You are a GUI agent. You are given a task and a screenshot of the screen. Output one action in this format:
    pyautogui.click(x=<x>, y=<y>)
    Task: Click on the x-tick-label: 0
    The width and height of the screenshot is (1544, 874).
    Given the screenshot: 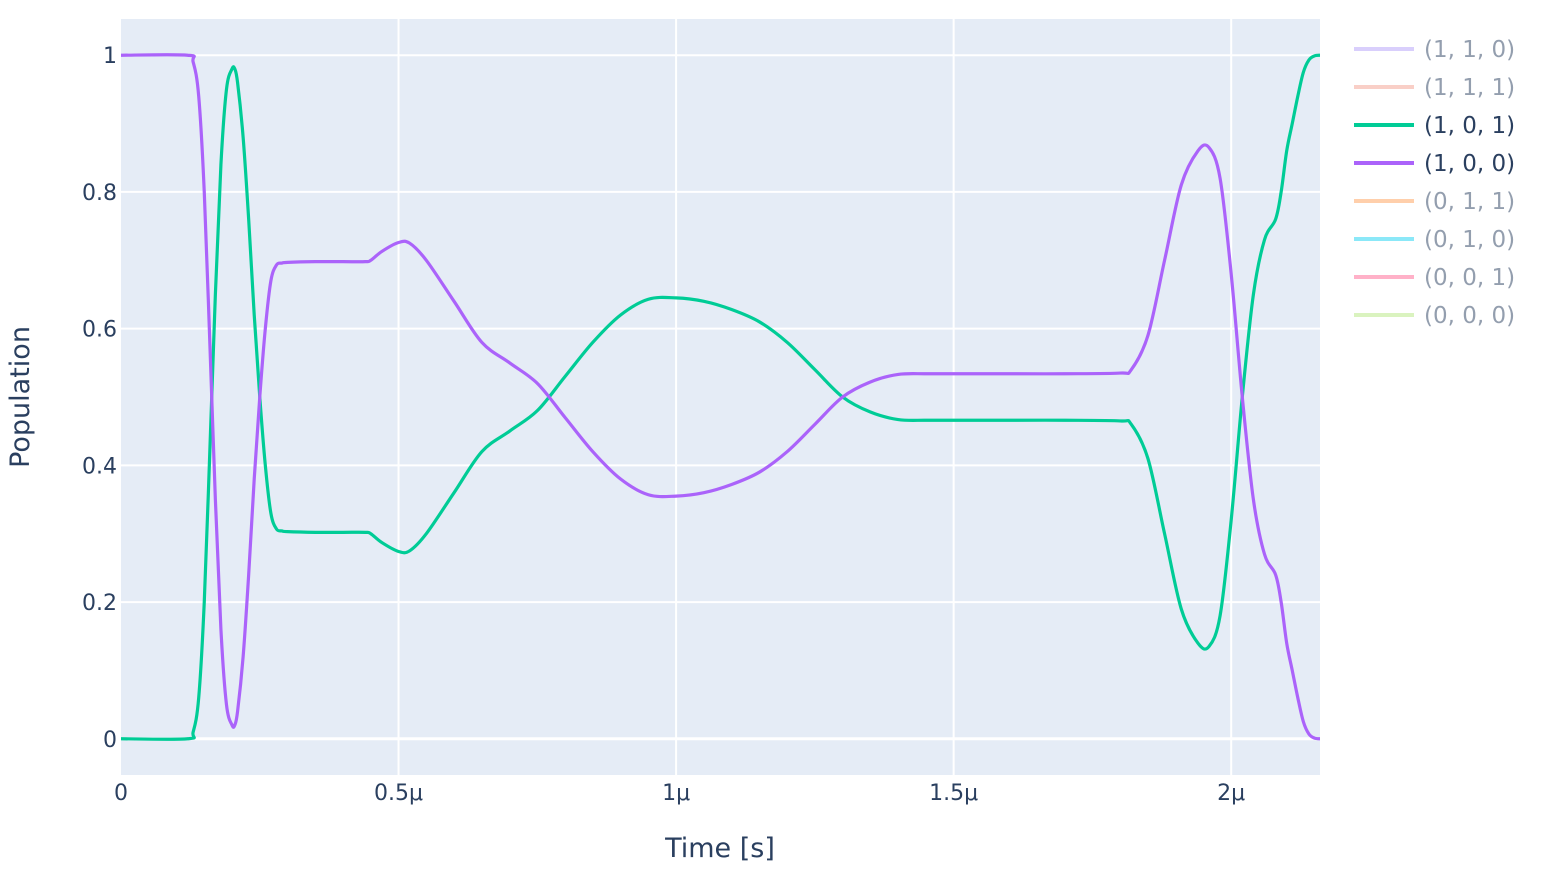 What is the action you would take?
    pyautogui.click(x=121, y=793)
    